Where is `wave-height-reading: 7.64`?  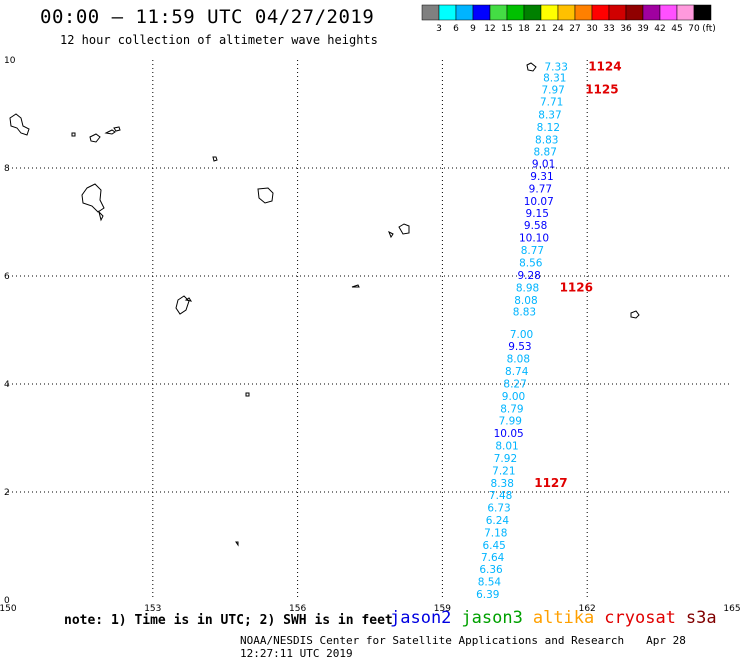
wave-height-reading: 7.64 is located at coordinates (493, 558).